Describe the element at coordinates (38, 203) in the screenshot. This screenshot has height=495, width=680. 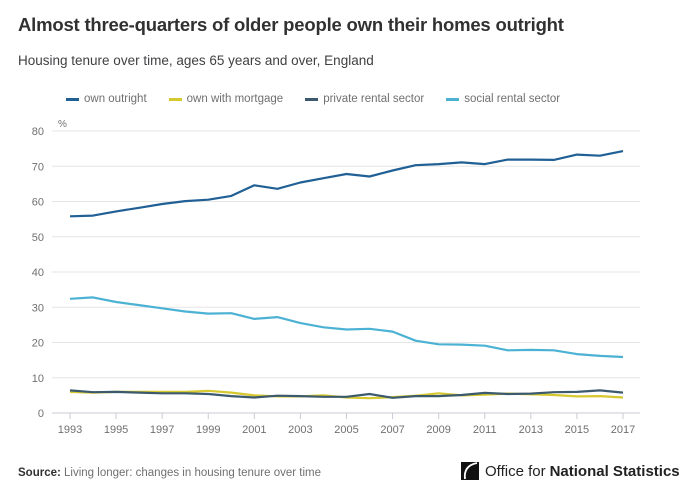
I see `y-tick-label: 60` at that location.